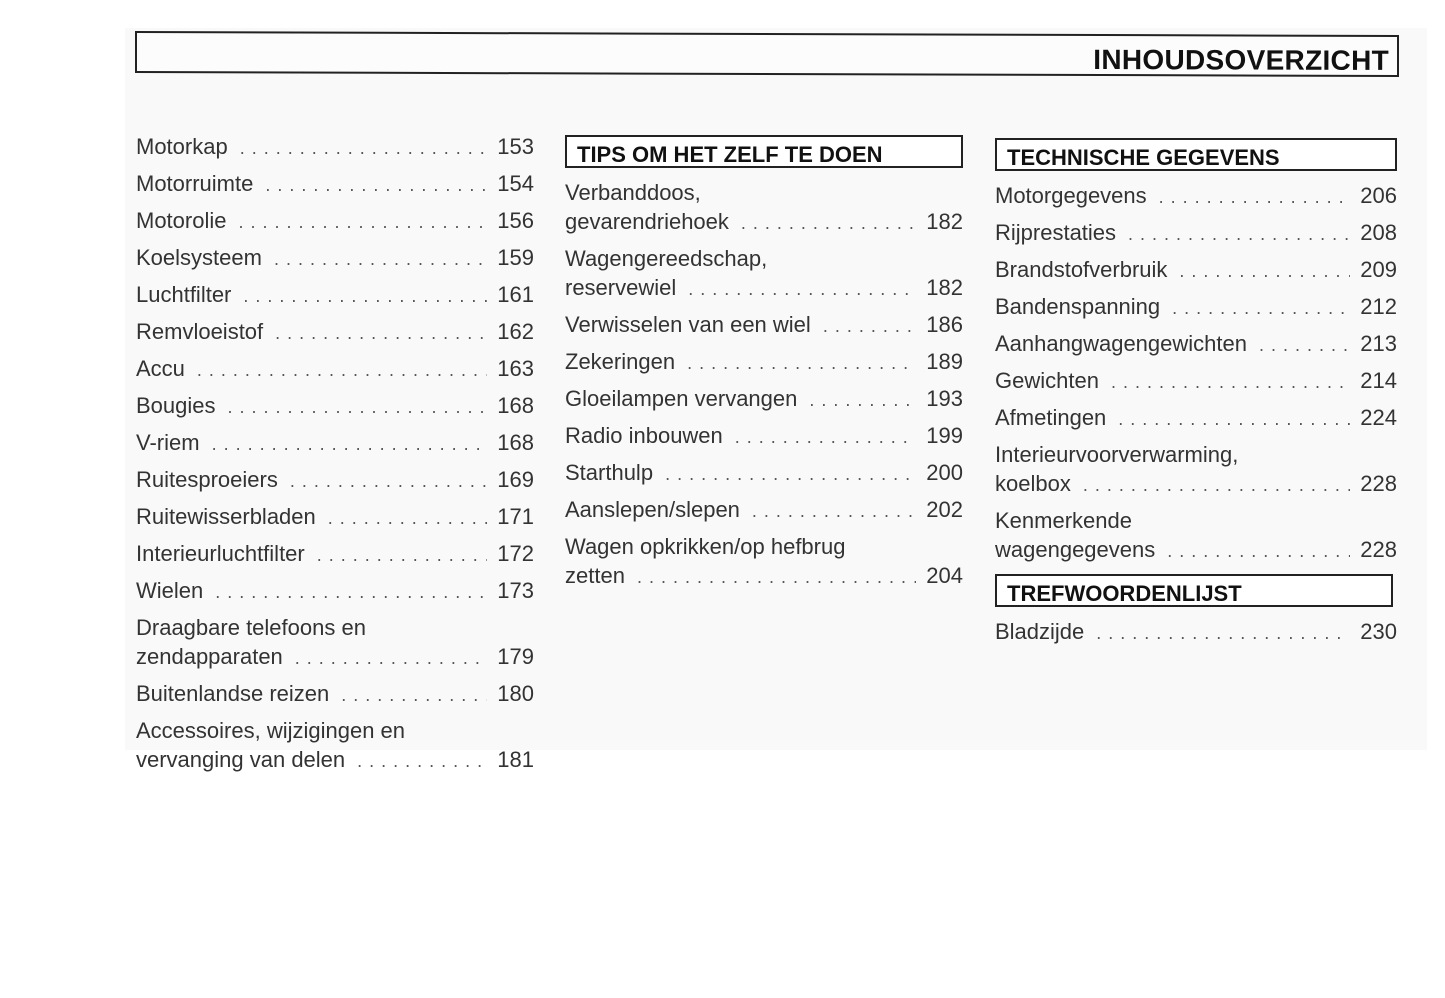  Describe the element at coordinates (335, 694) in the screenshot. I see `toc-entry: Buitenlandse reizen 180` at that location.